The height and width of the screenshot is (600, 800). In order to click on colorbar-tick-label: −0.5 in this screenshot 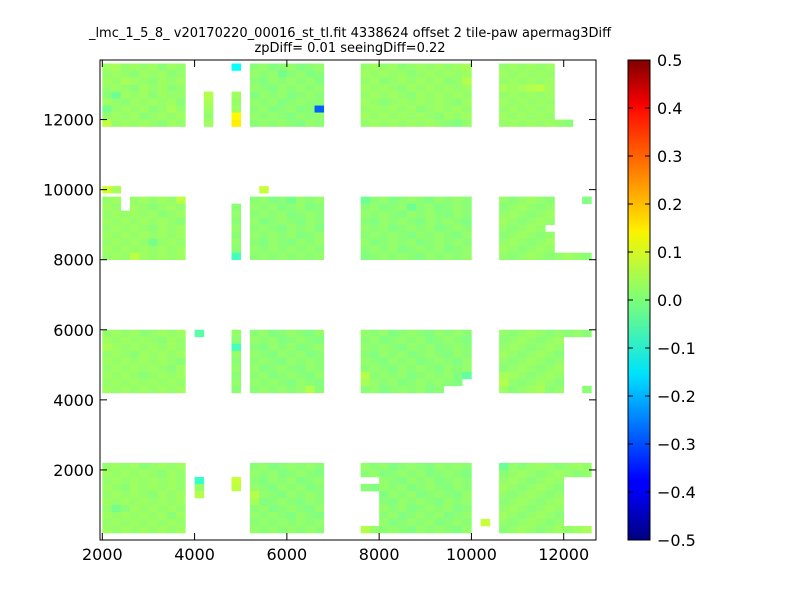, I will do `click(676, 540)`.